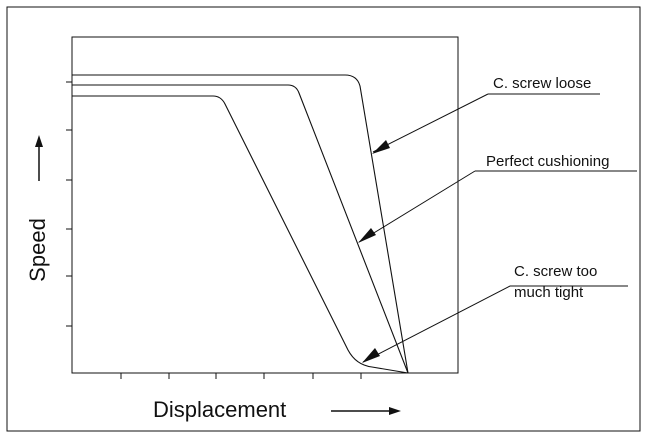 Image resolution: width=647 pixels, height=437 pixels. Describe the element at coordinates (37, 250) in the screenshot. I see `y-axis-title: Speed` at that location.